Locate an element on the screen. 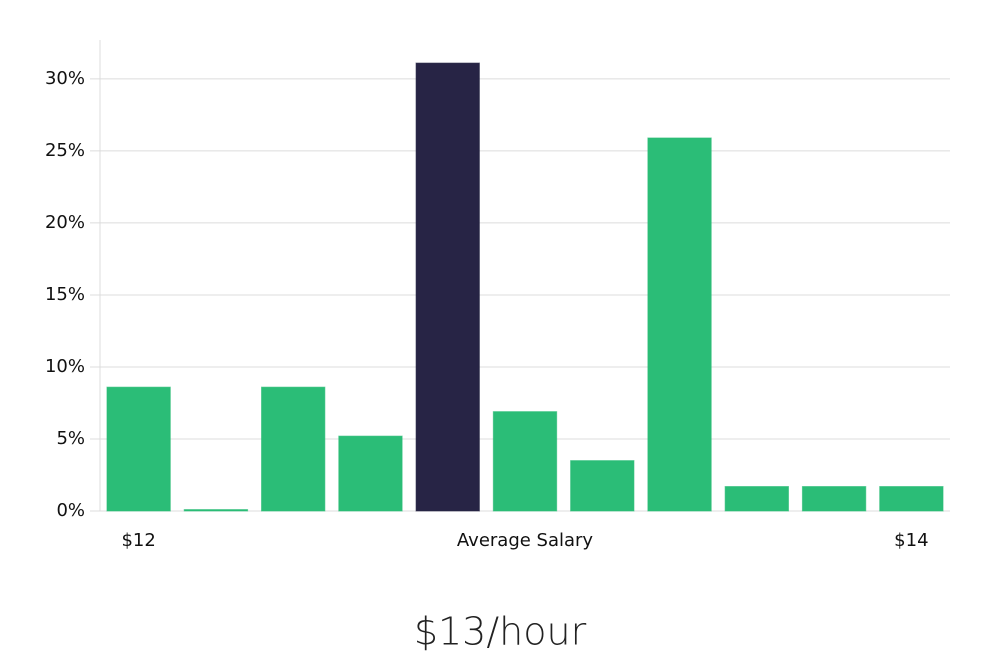 The width and height of the screenshot is (1000, 660). y-tick-label: 10% is located at coordinates (65, 366).